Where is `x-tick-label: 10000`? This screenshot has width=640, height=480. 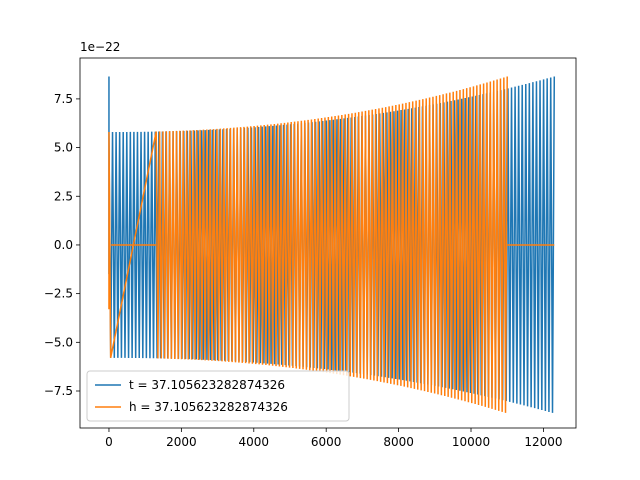
x-tick-label: 10000 is located at coordinates (471, 442).